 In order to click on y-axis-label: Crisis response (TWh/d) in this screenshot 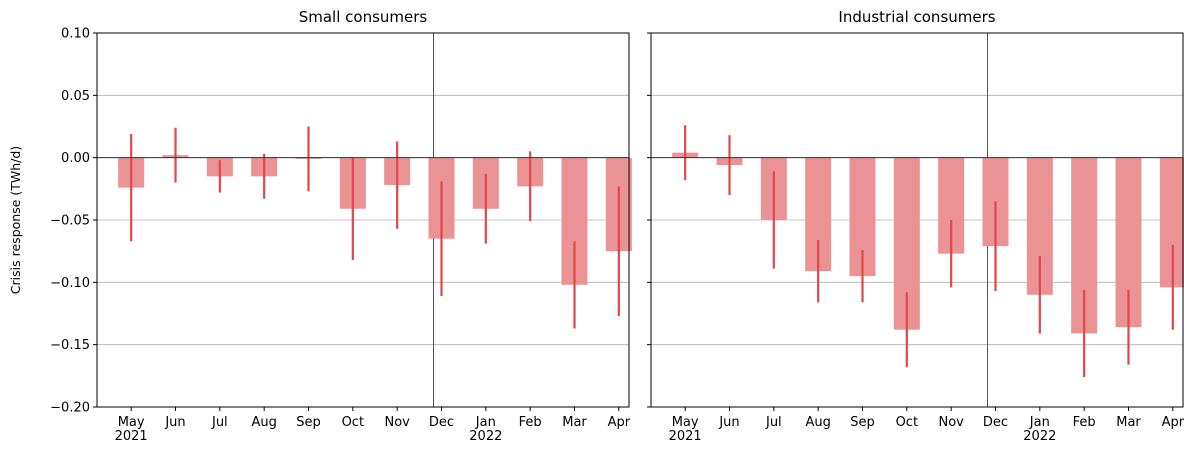, I will do `click(15, 220)`.